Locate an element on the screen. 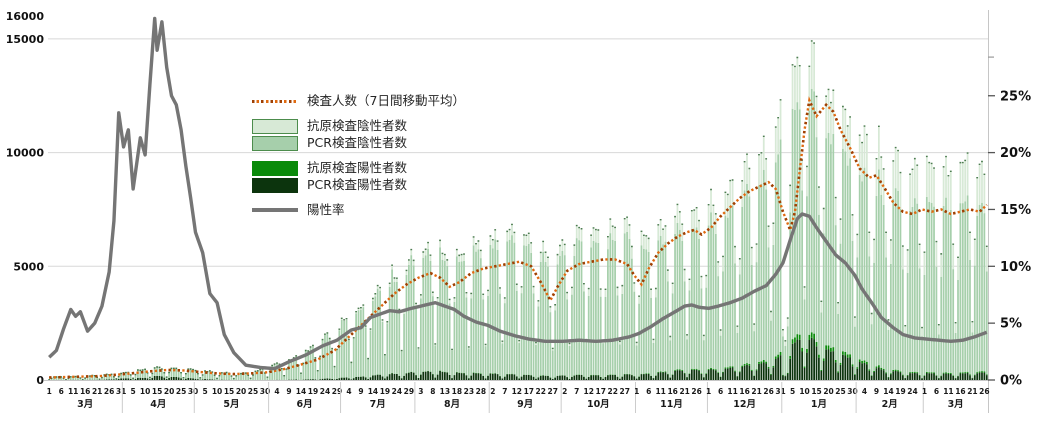 This screenshot has height=434, width=1040. axis-tick-label: 28 is located at coordinates (481, 391).